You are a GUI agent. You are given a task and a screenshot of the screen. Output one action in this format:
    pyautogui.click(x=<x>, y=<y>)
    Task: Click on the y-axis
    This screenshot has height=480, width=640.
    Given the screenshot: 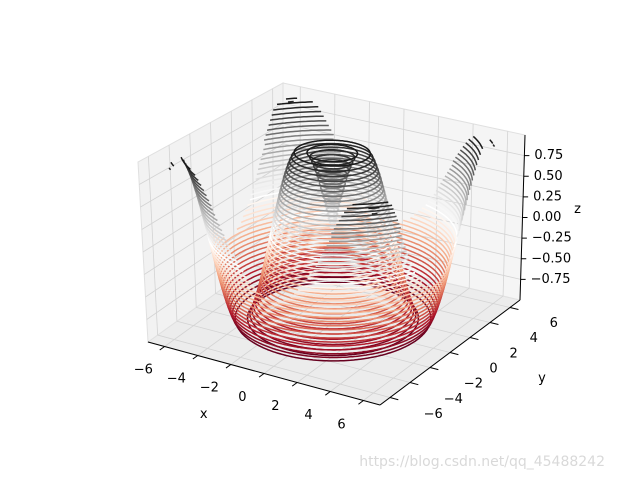 What is the action you would take?
    pyautogui.click(x=450, y=352)
    